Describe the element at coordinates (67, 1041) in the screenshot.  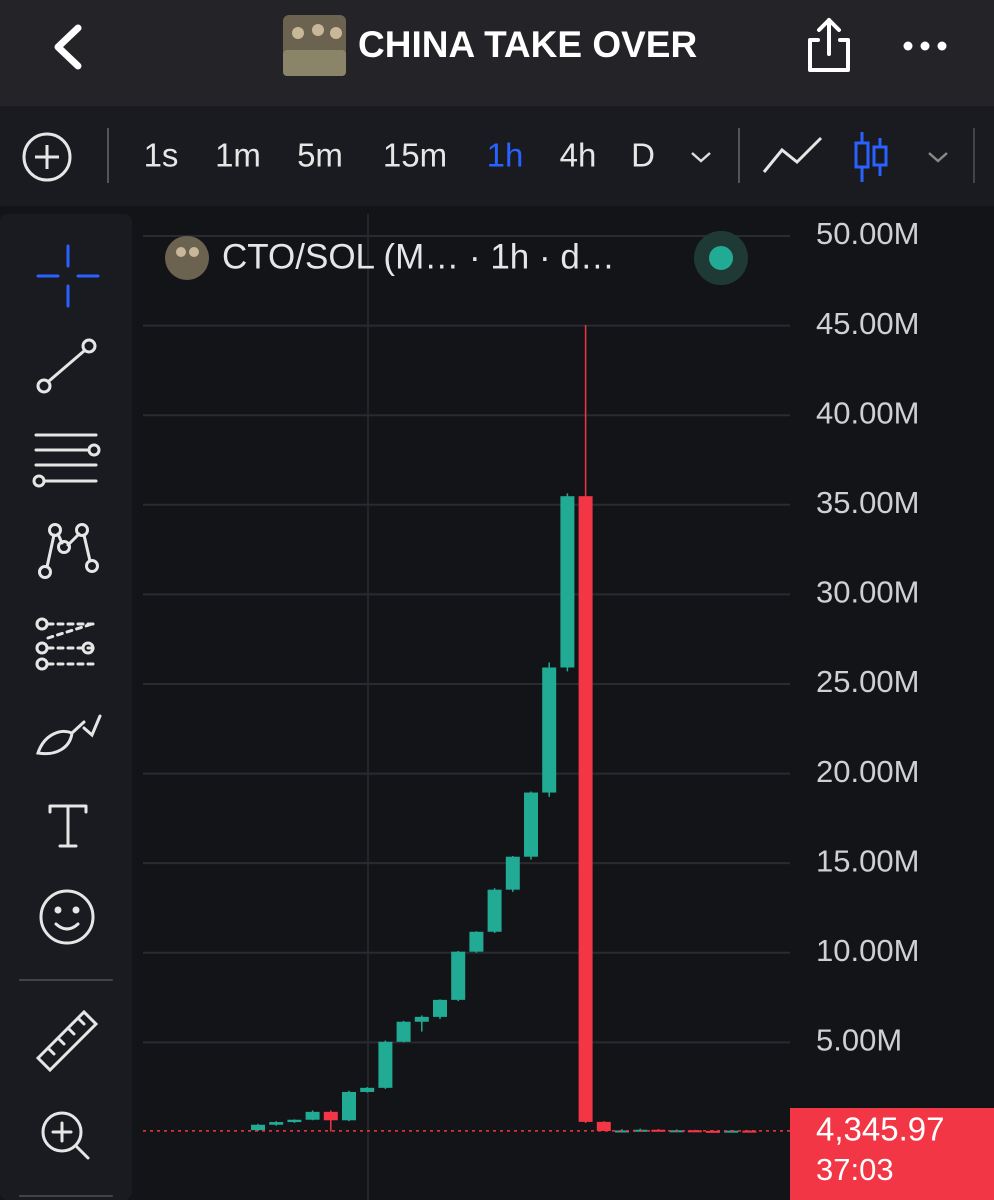
I see `ruler-tool` at that location.